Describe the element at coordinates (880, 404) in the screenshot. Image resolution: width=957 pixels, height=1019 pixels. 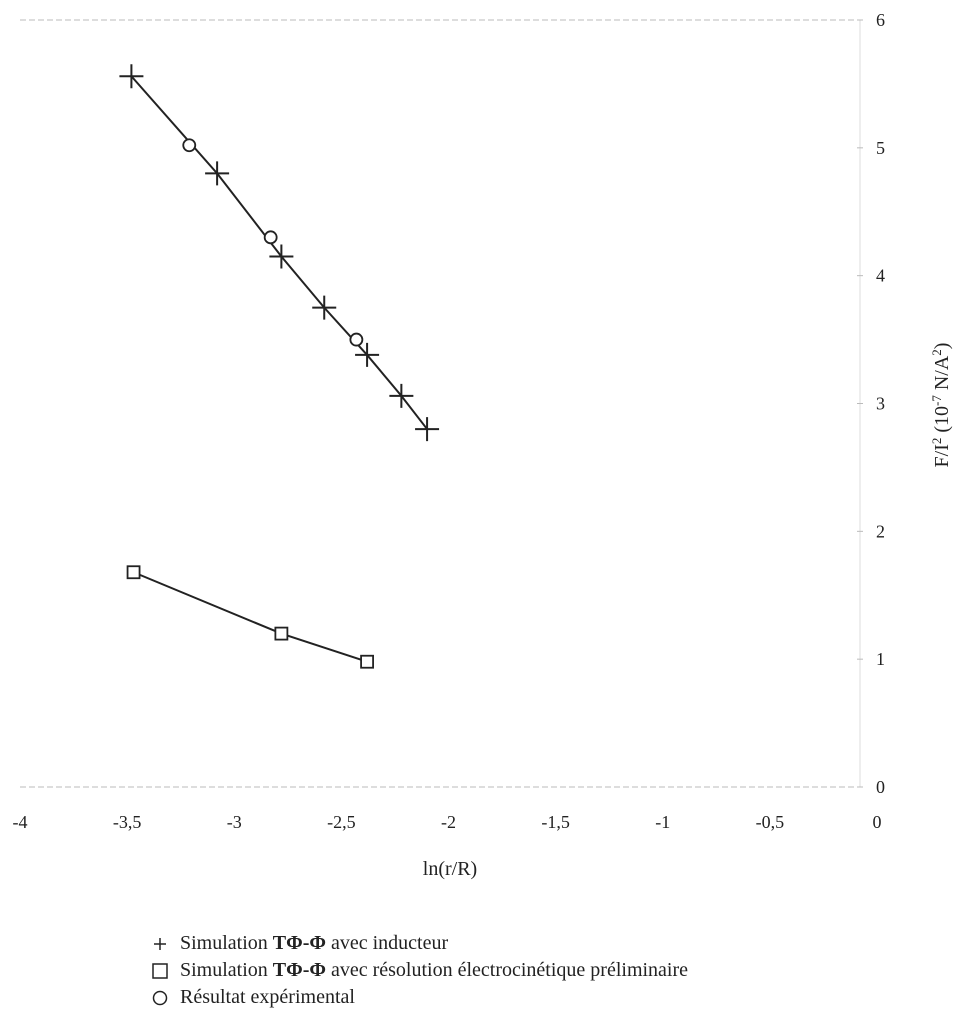
I see `y-tick-label: 3` at that location.